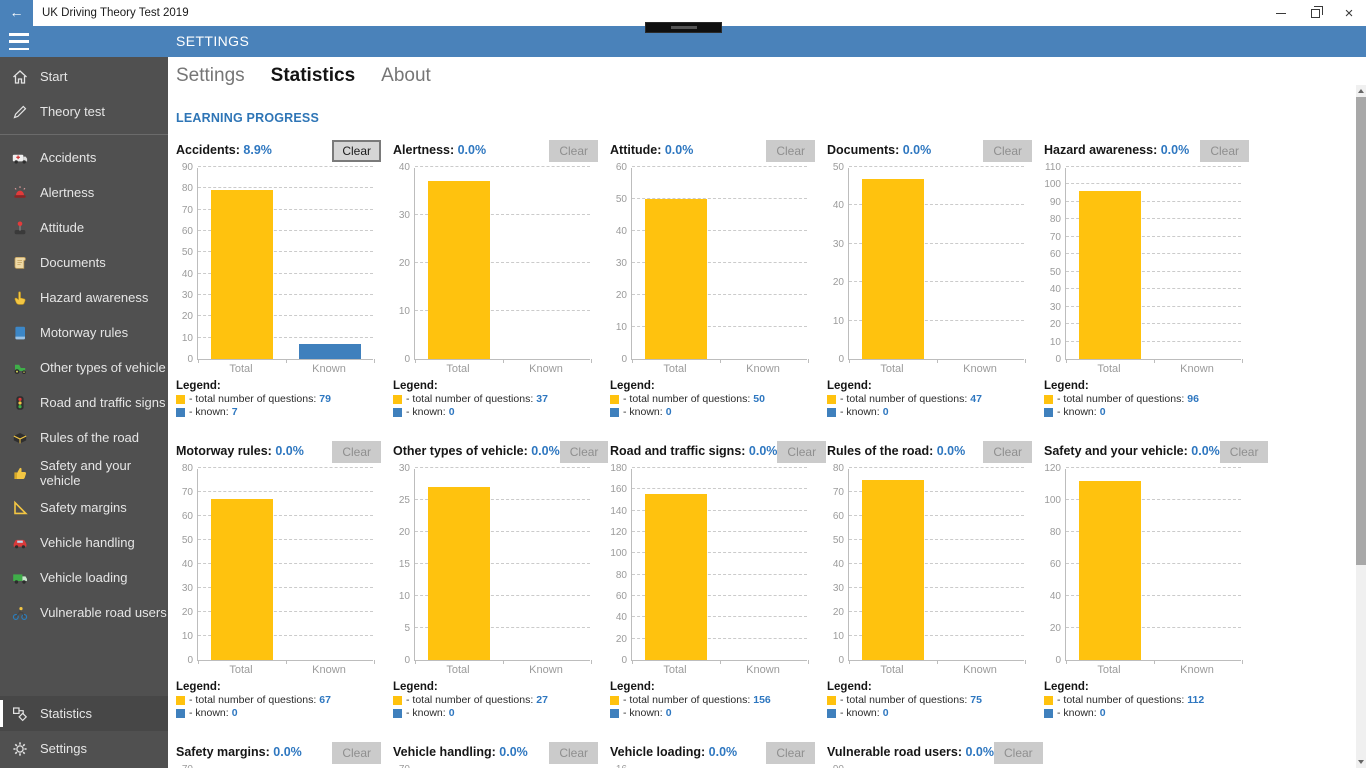 The height and width of the screenshot is (768, 1366). What do you see at coordinates (896, 451) in the screenshot?
I see `chart-title: Rules of the road: 0.0%` at bounding box center [896, 451].